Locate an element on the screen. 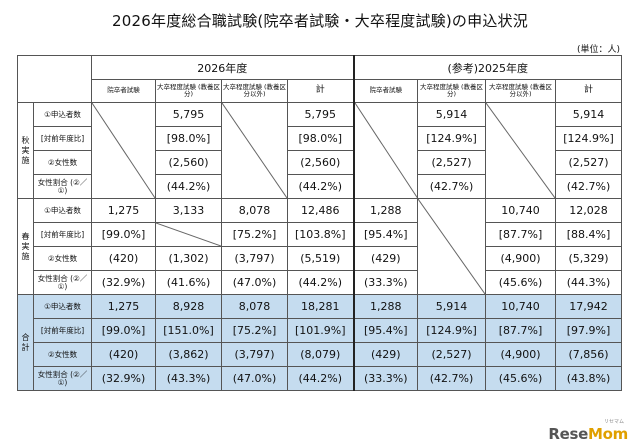 The height and width of the screenshot is (447, 640). corner-cell is located at coordinates (54, 79).